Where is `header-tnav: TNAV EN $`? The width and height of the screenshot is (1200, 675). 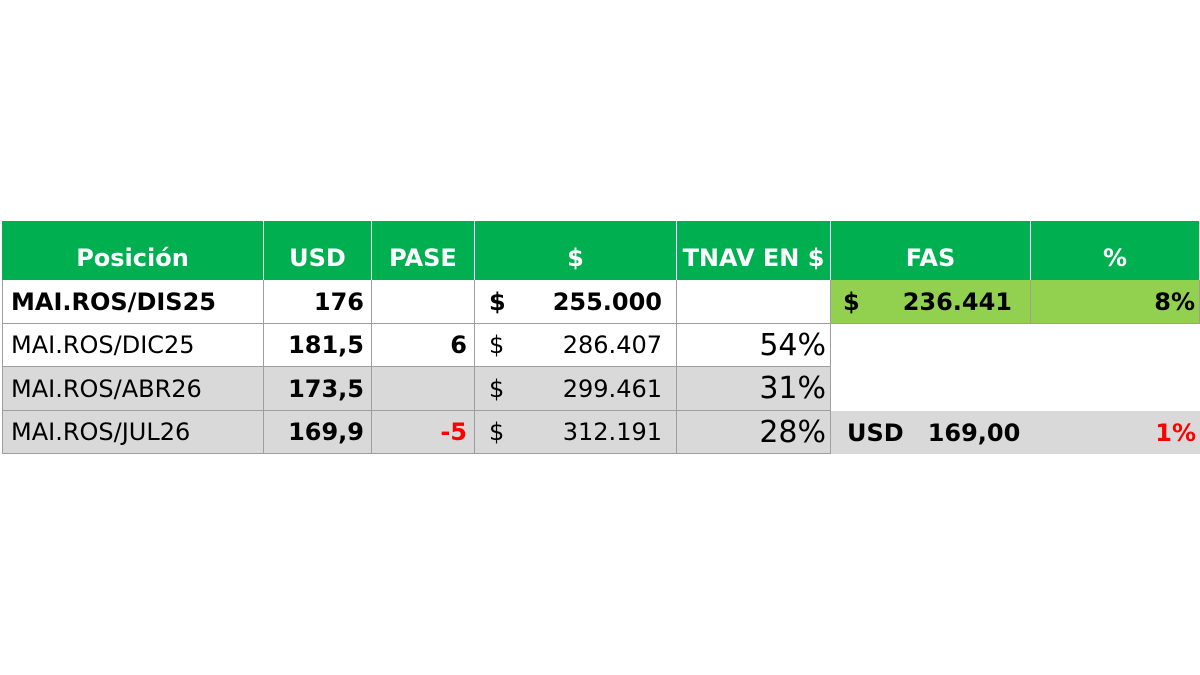 header-tnav: TNAV EN $ is located at coordinates (754, 250).